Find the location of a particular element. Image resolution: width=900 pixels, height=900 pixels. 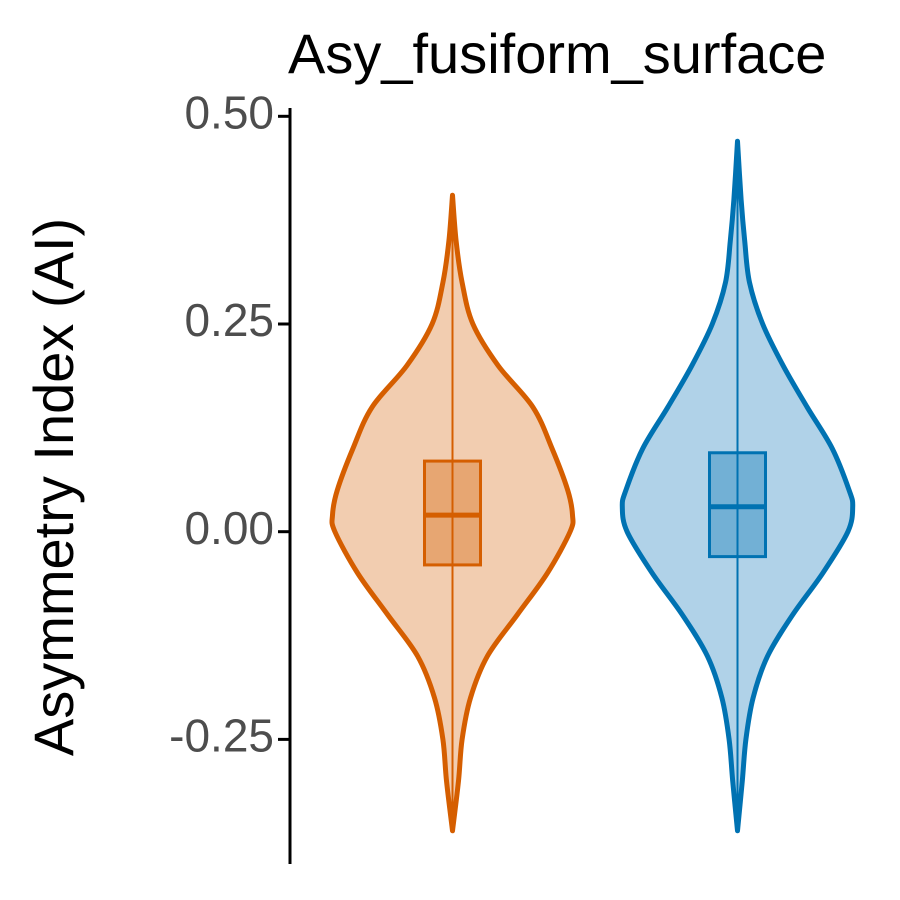

y-tick-label: -0.25 is located at coordinates (221, 736).